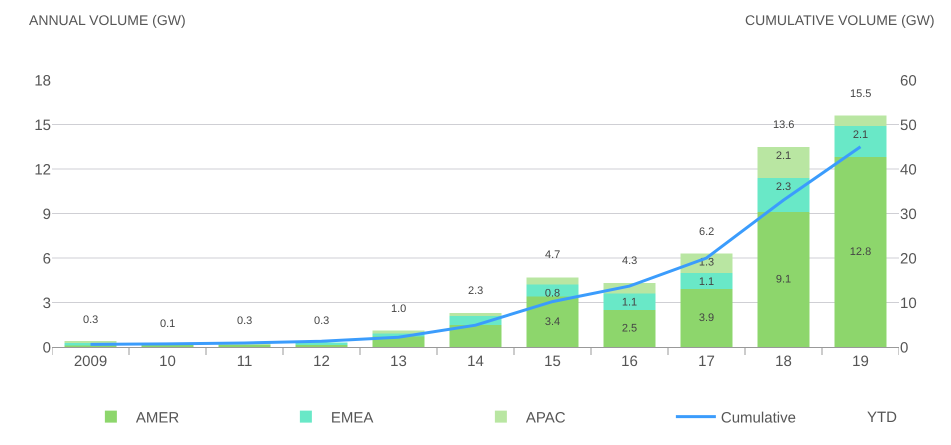 The height and width of the screenshot is (445, 951). What do you see at coordinates (46, 214) in the screenshot?
I see `y-tick-label: 9` at bounding box center [46, 214].